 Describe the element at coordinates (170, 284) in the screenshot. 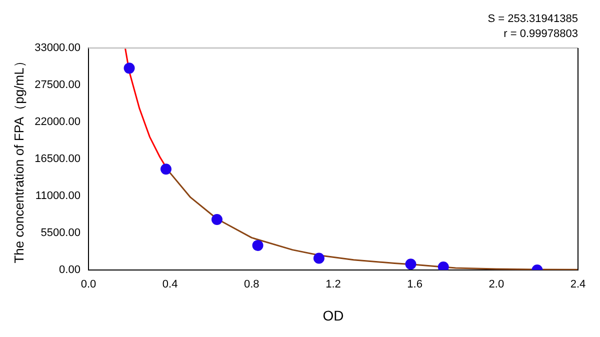

I see `x-tick-label: 0.4` at that location.